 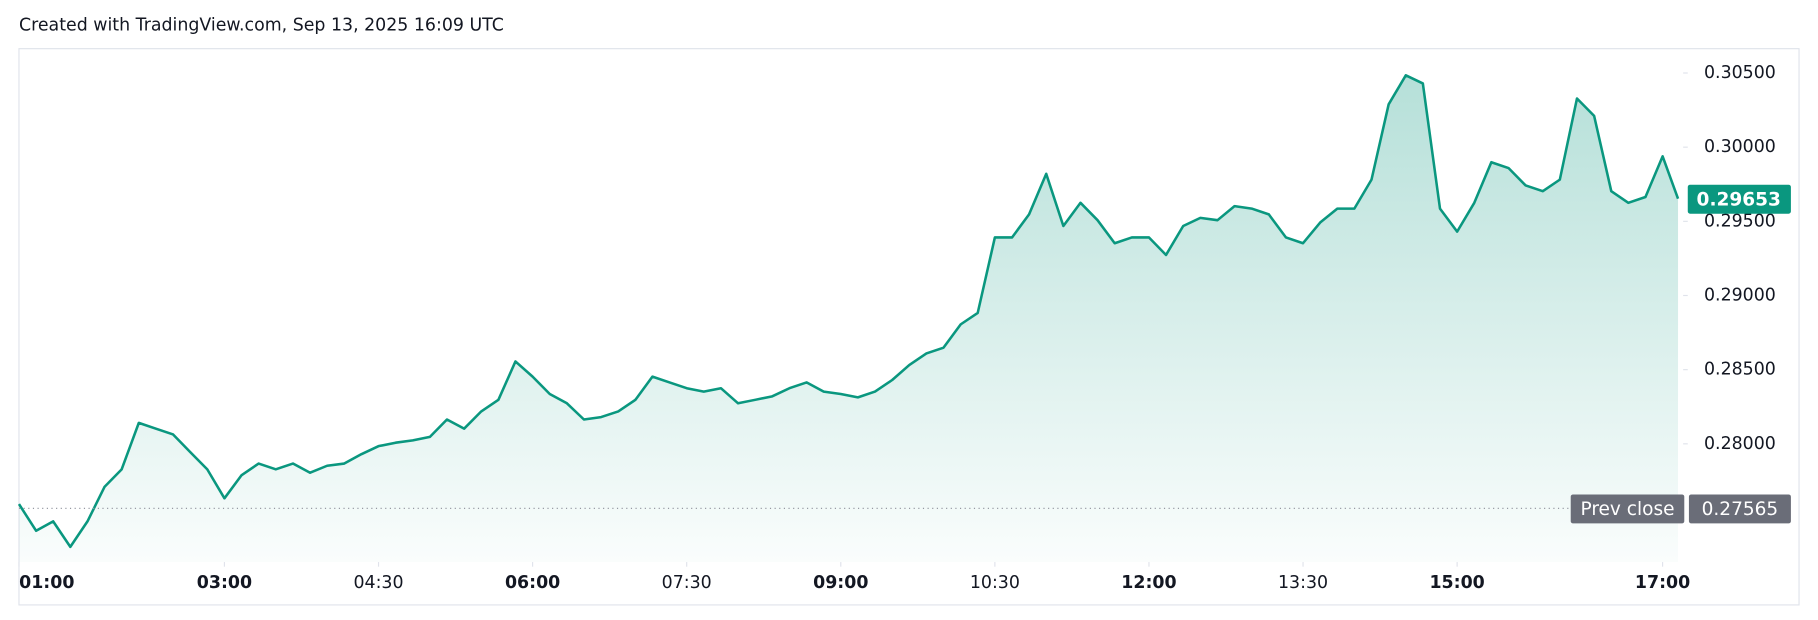 I want to click on y-tick-label: 0.28500, so click(x=1740, y=370).